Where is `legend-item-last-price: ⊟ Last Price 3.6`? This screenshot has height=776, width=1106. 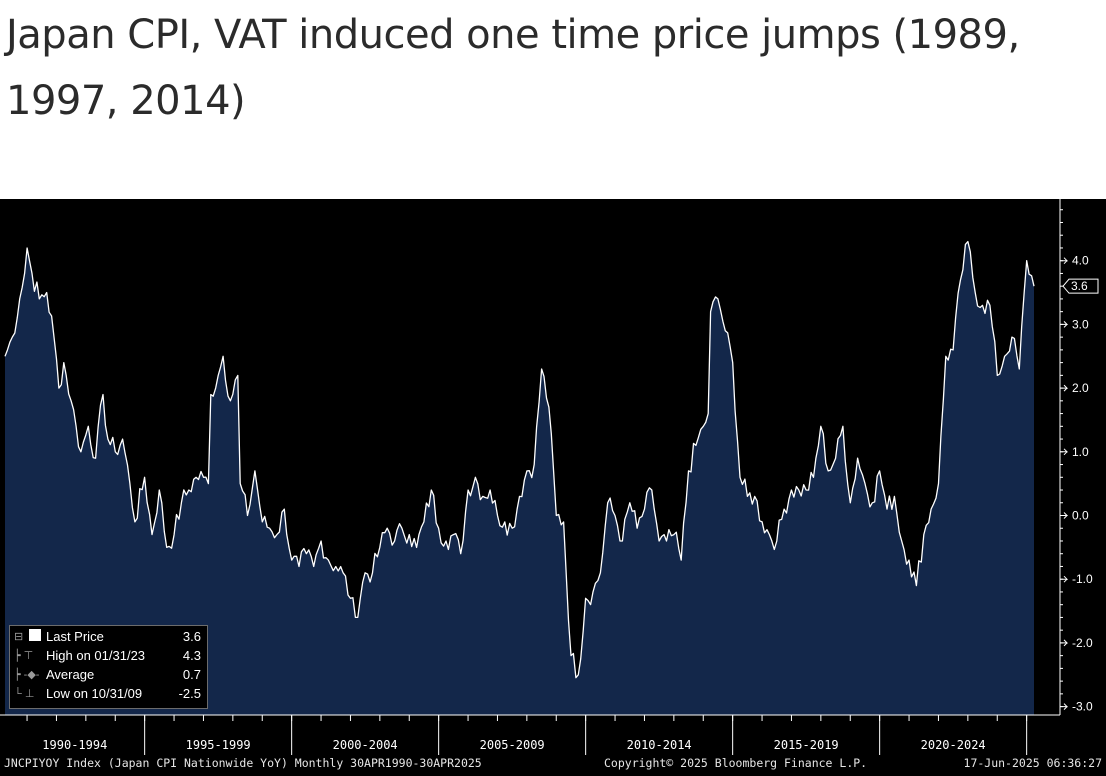
legend-item-last-price: ⊟ Last Price 3.6 is located at coordinates (108, 637).